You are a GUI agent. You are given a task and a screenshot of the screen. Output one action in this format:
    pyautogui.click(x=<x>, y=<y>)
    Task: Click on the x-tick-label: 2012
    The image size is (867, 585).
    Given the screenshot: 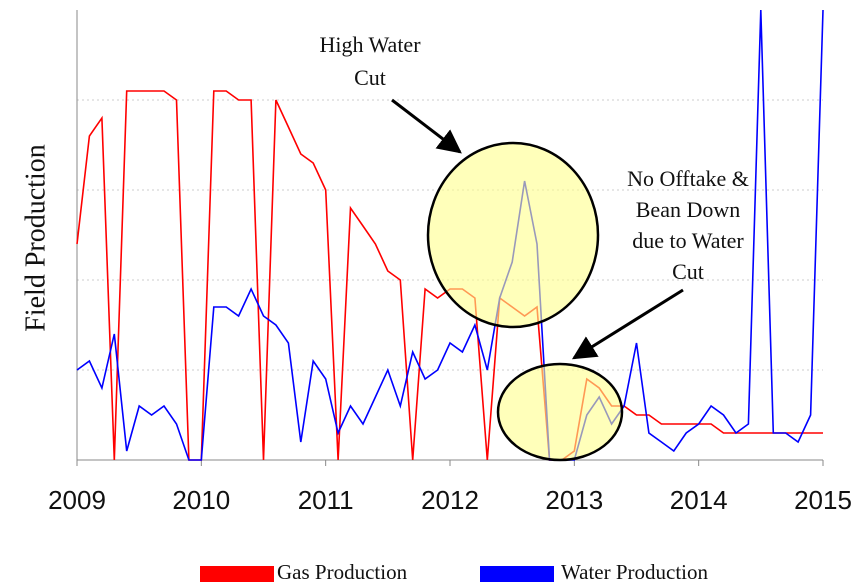 What is the action you would take?
    pyautogui.click(x=450, y=500)
    